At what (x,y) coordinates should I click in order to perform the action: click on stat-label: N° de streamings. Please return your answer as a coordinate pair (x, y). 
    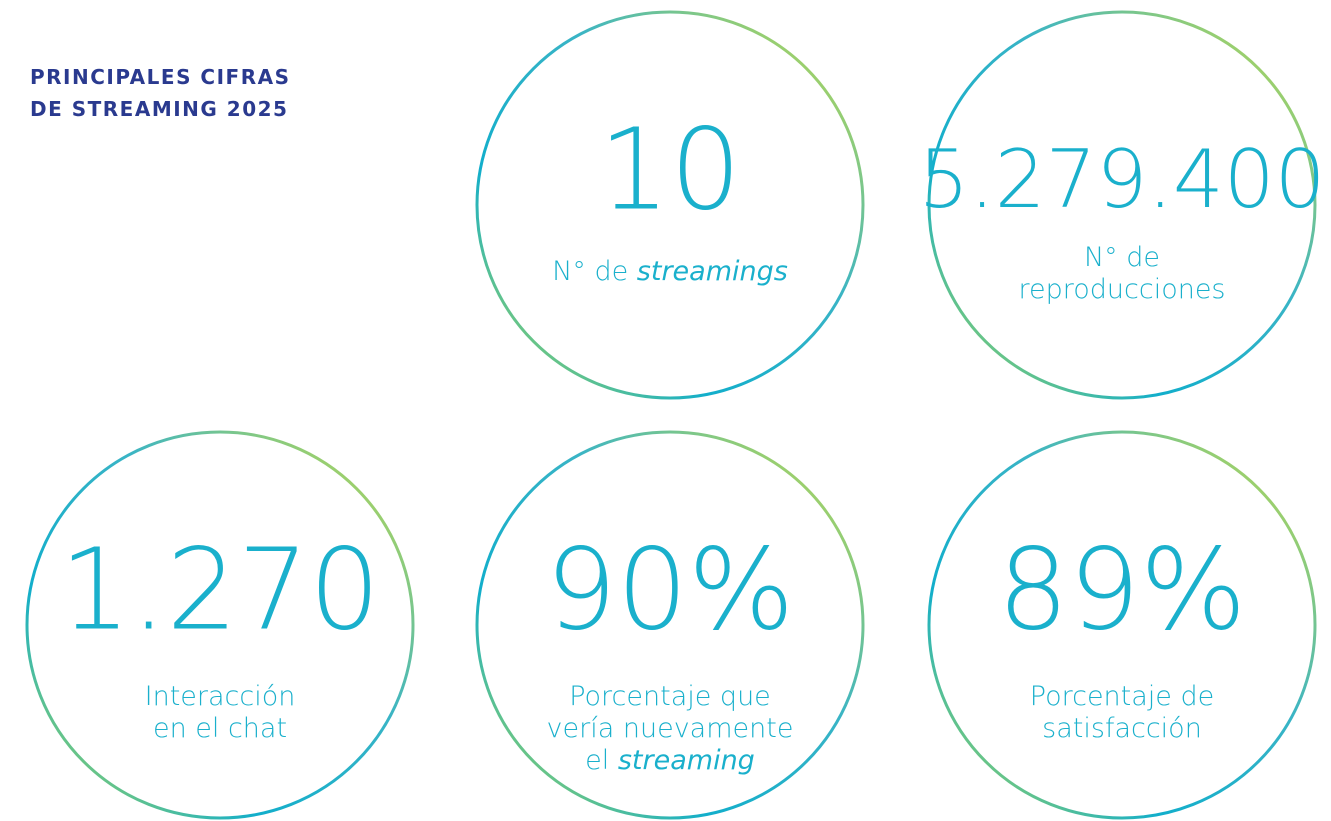
    Looking at the image, I should click on (670, 271).